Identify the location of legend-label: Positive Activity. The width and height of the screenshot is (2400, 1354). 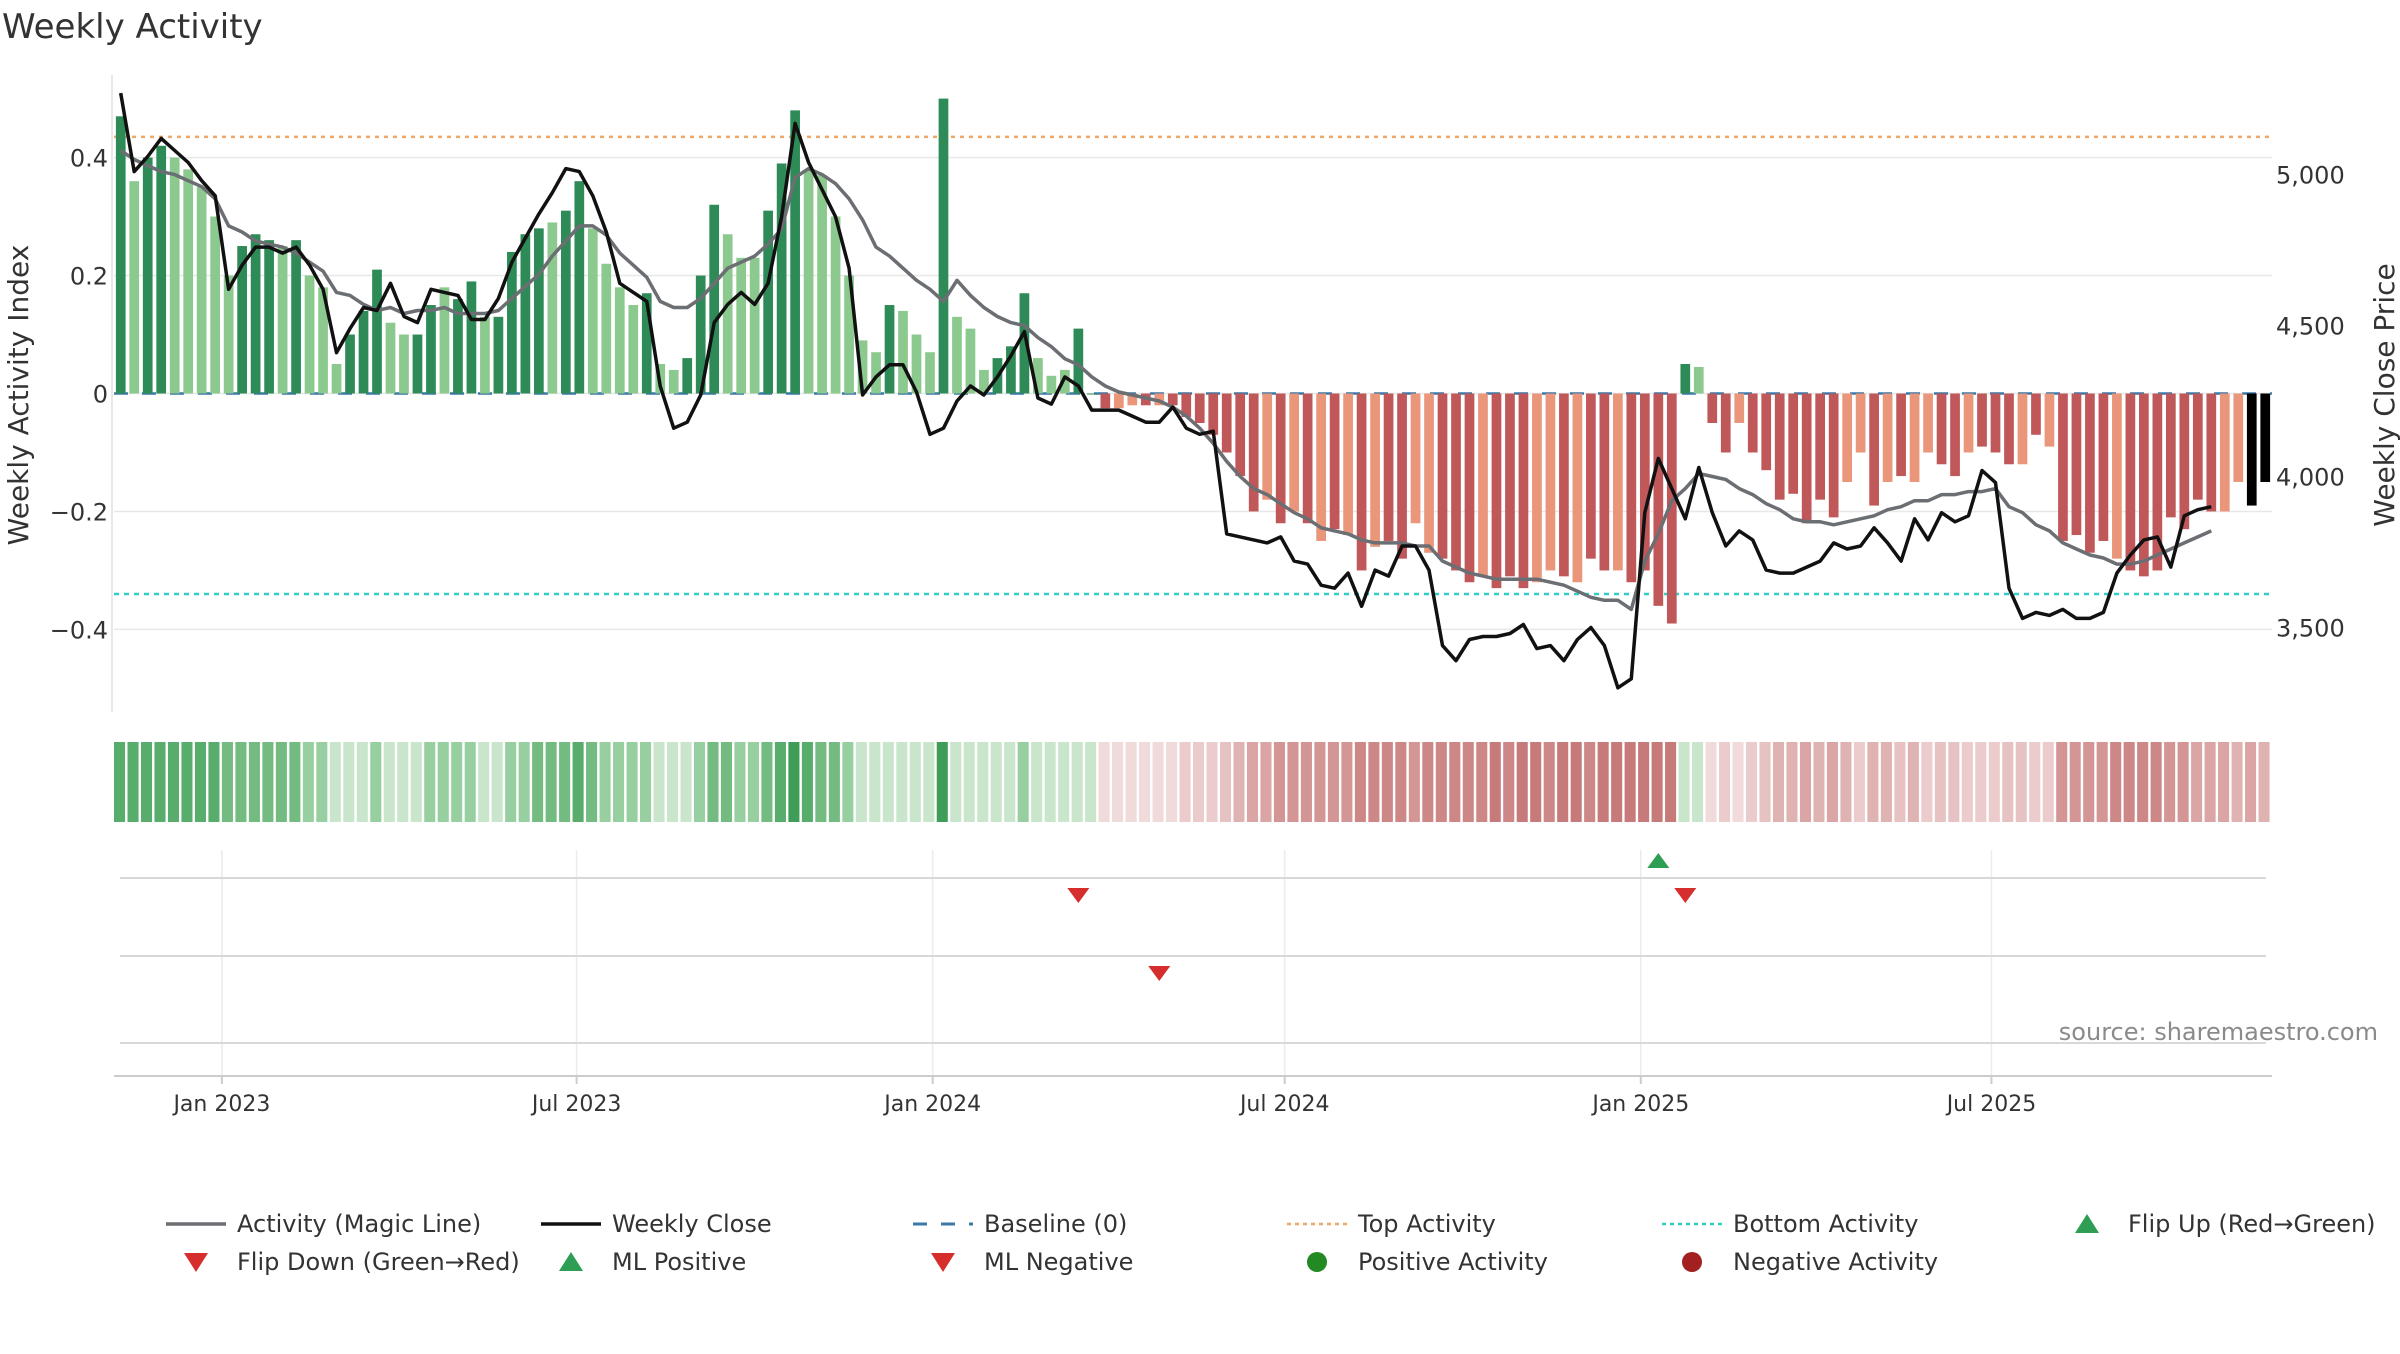
(1453, 1262).